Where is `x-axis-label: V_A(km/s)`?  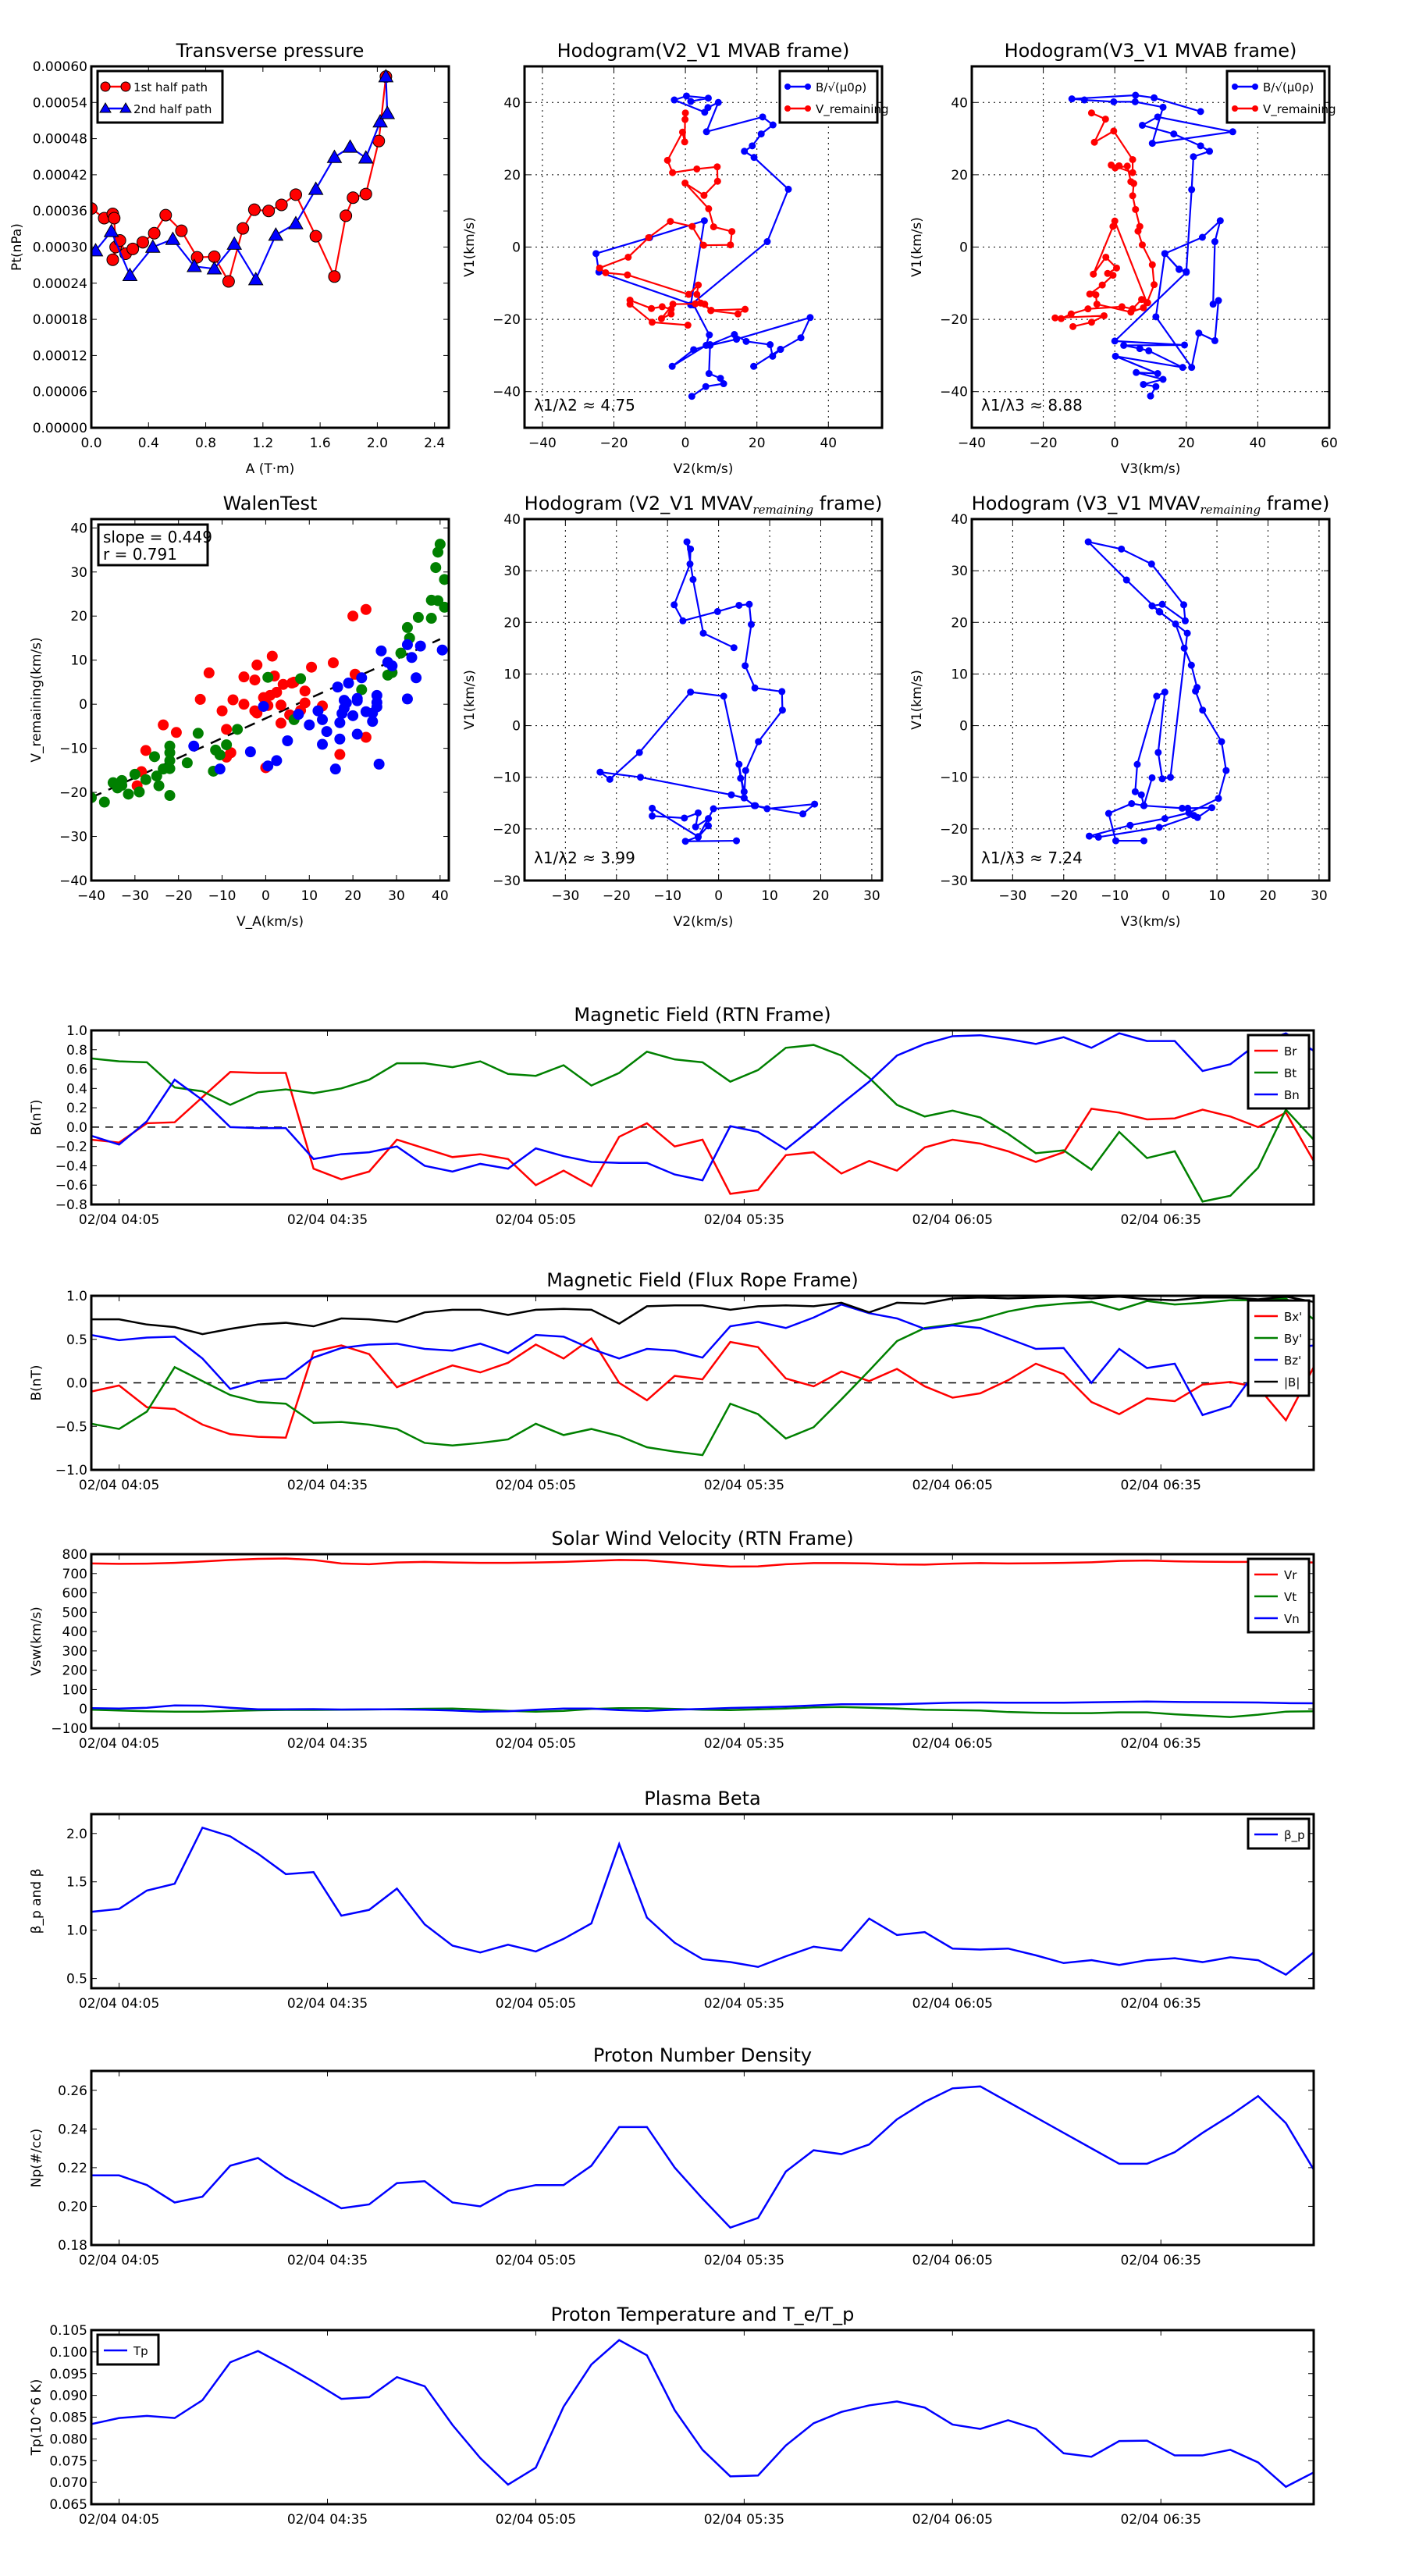
x-axis-label: V_A(km/s) is located at coordinates (270, 922).